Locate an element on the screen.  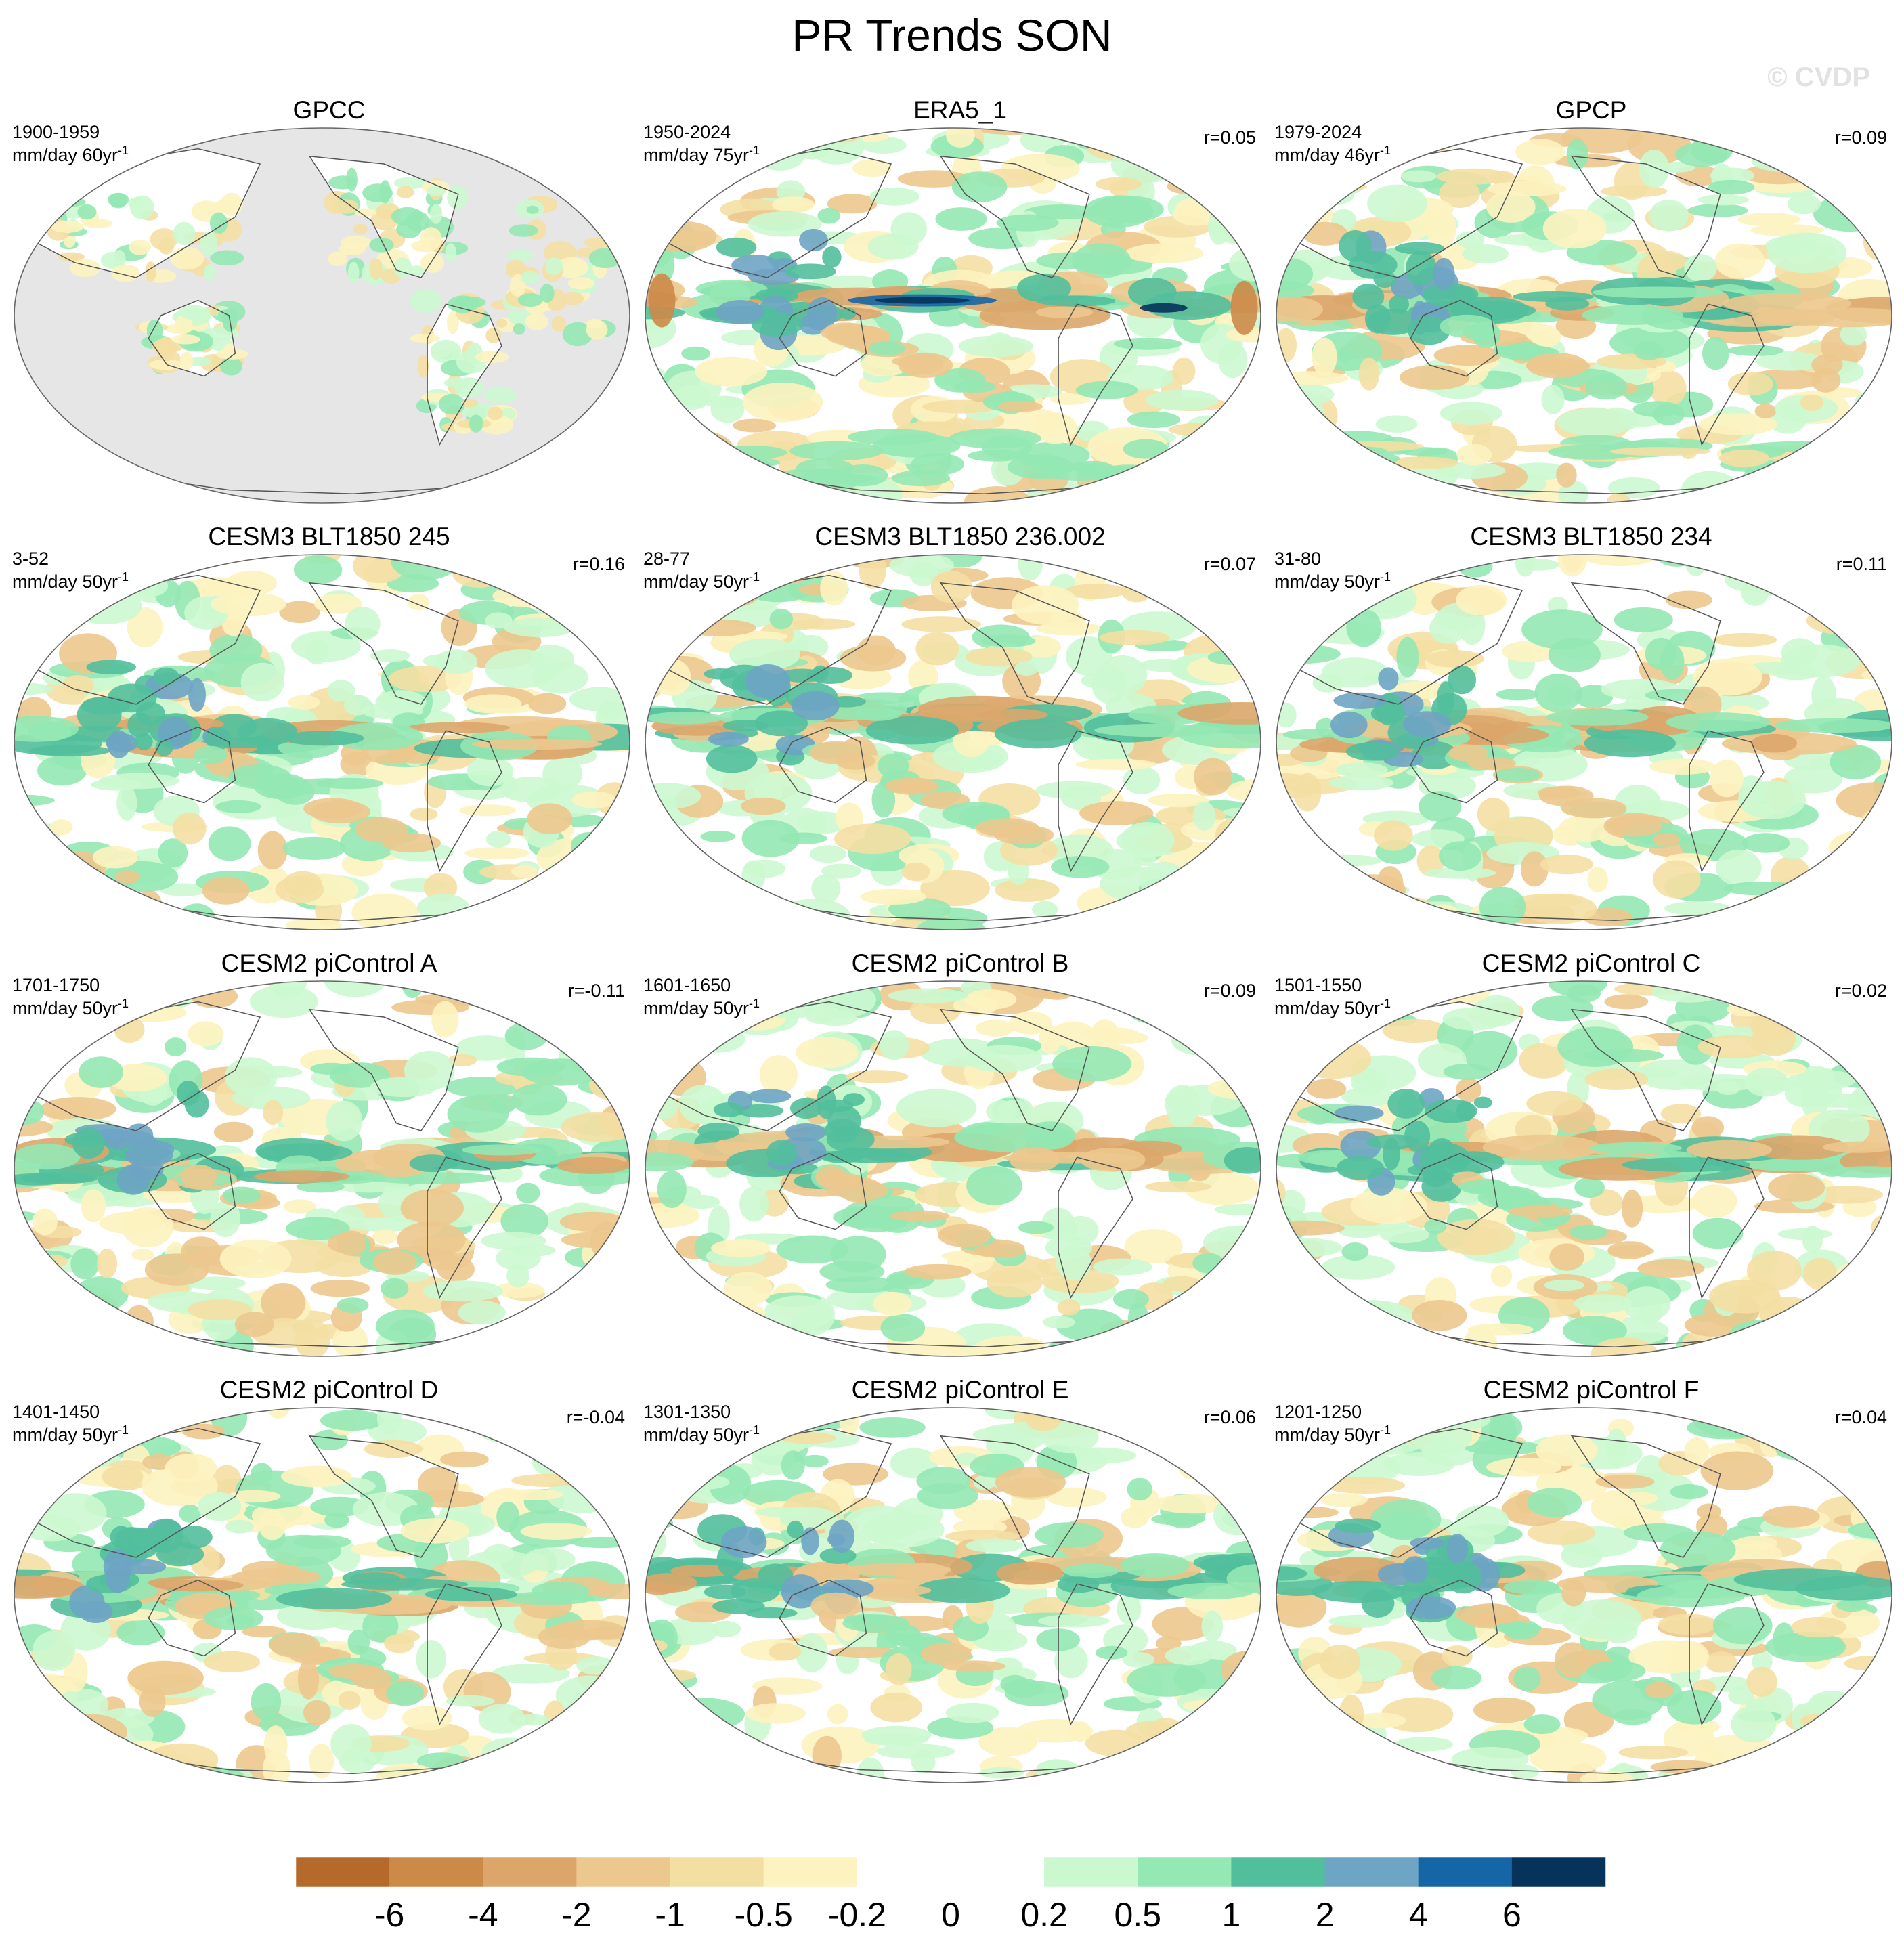
panel-correlation: r=-0.11 is located at coordinates (596, 990).